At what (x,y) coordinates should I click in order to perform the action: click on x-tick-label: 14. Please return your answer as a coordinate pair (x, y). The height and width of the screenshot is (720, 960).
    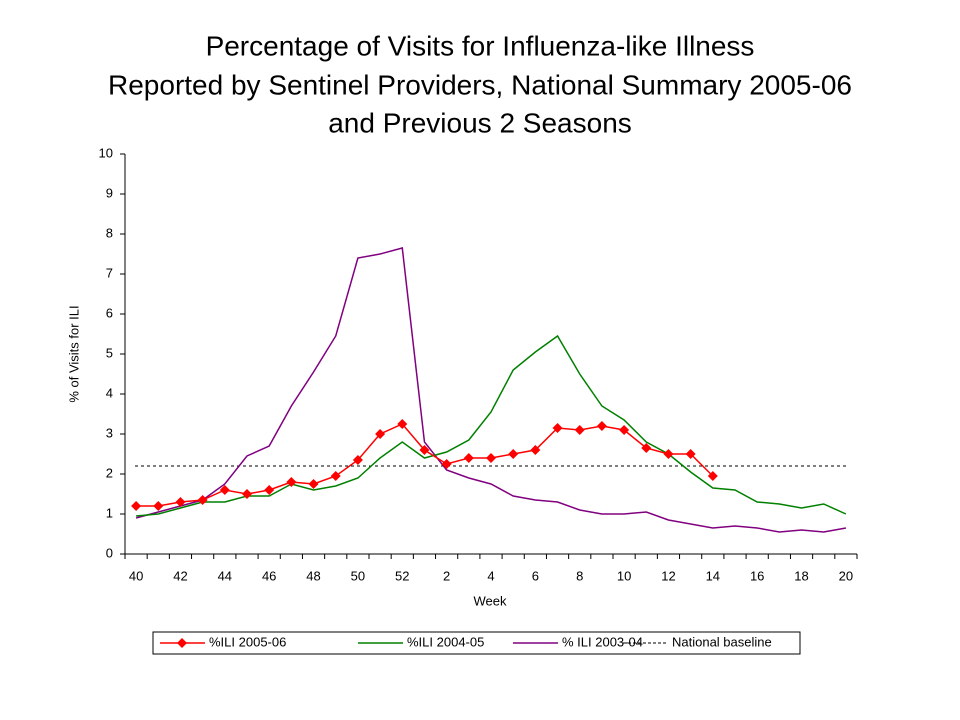
    Looking at the image, I should click on (713, 575).